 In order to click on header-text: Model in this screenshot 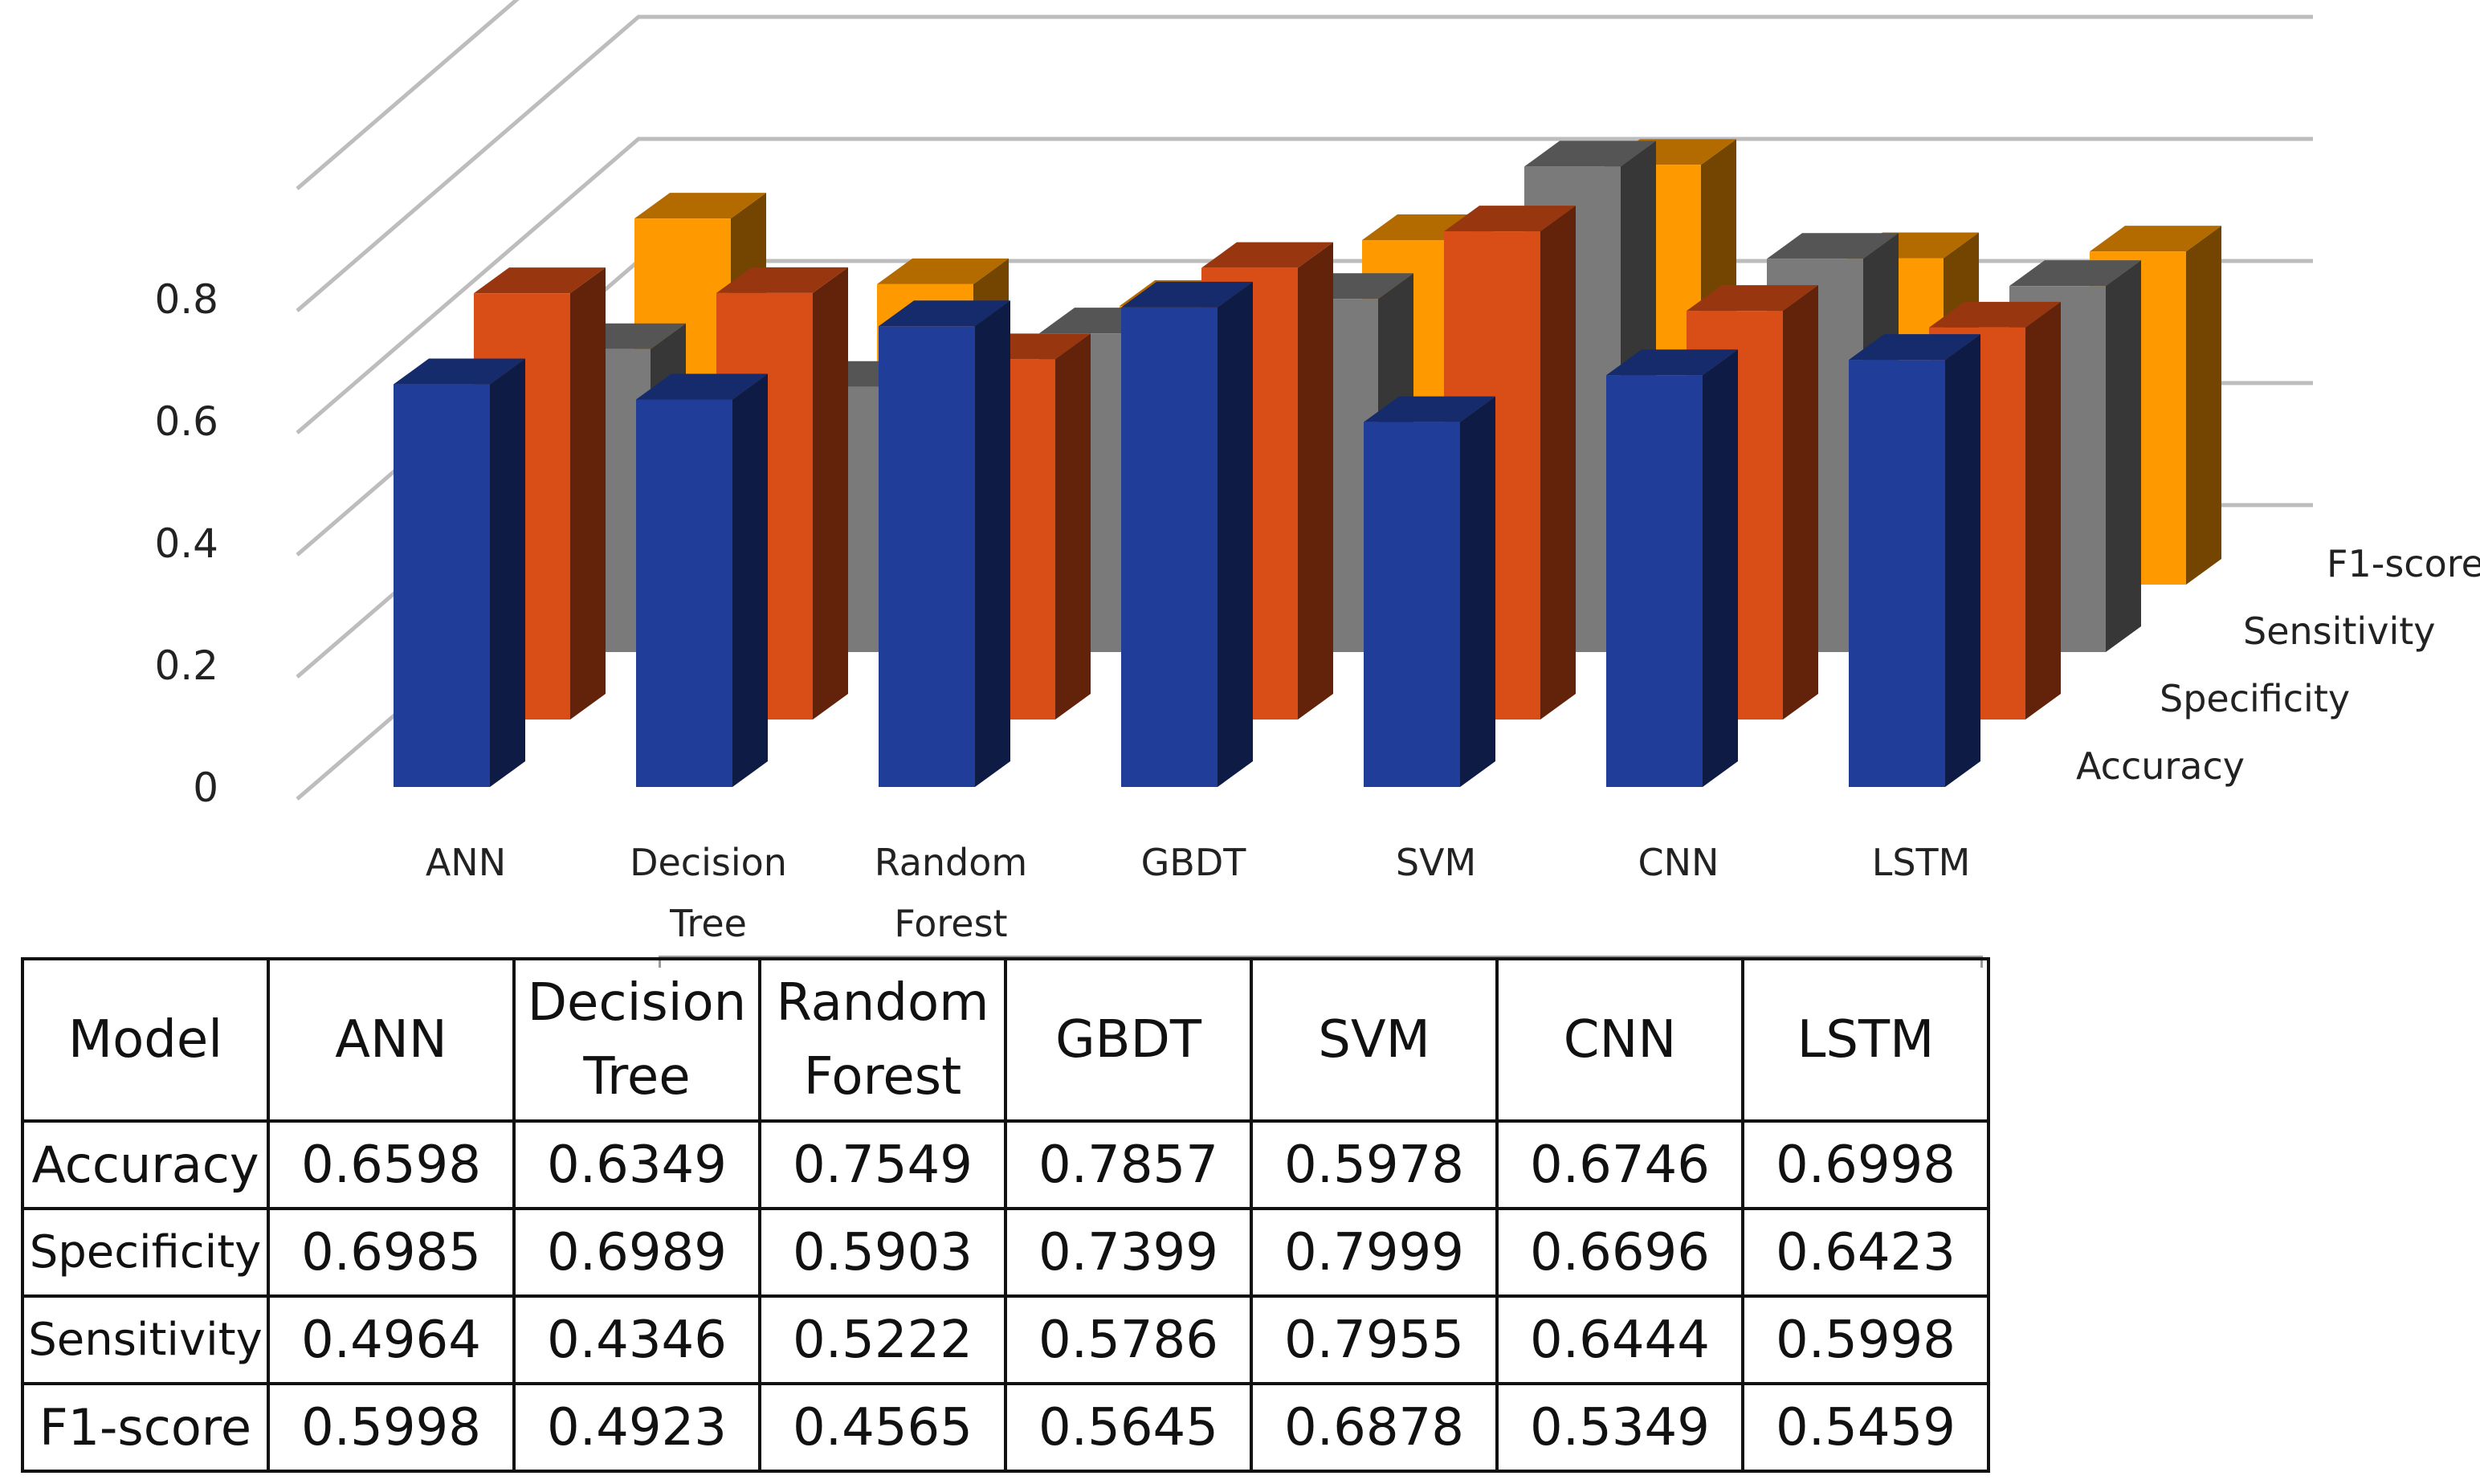, I will do `click(145, 1040)`.